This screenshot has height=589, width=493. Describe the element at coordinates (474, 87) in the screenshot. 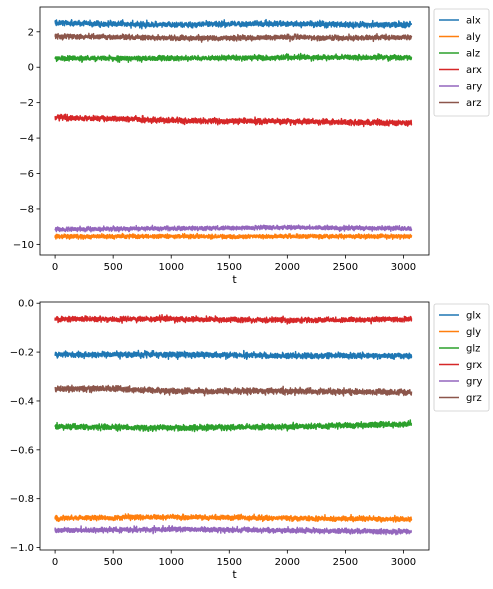

I see `legend-label-ary: ary` at that location.